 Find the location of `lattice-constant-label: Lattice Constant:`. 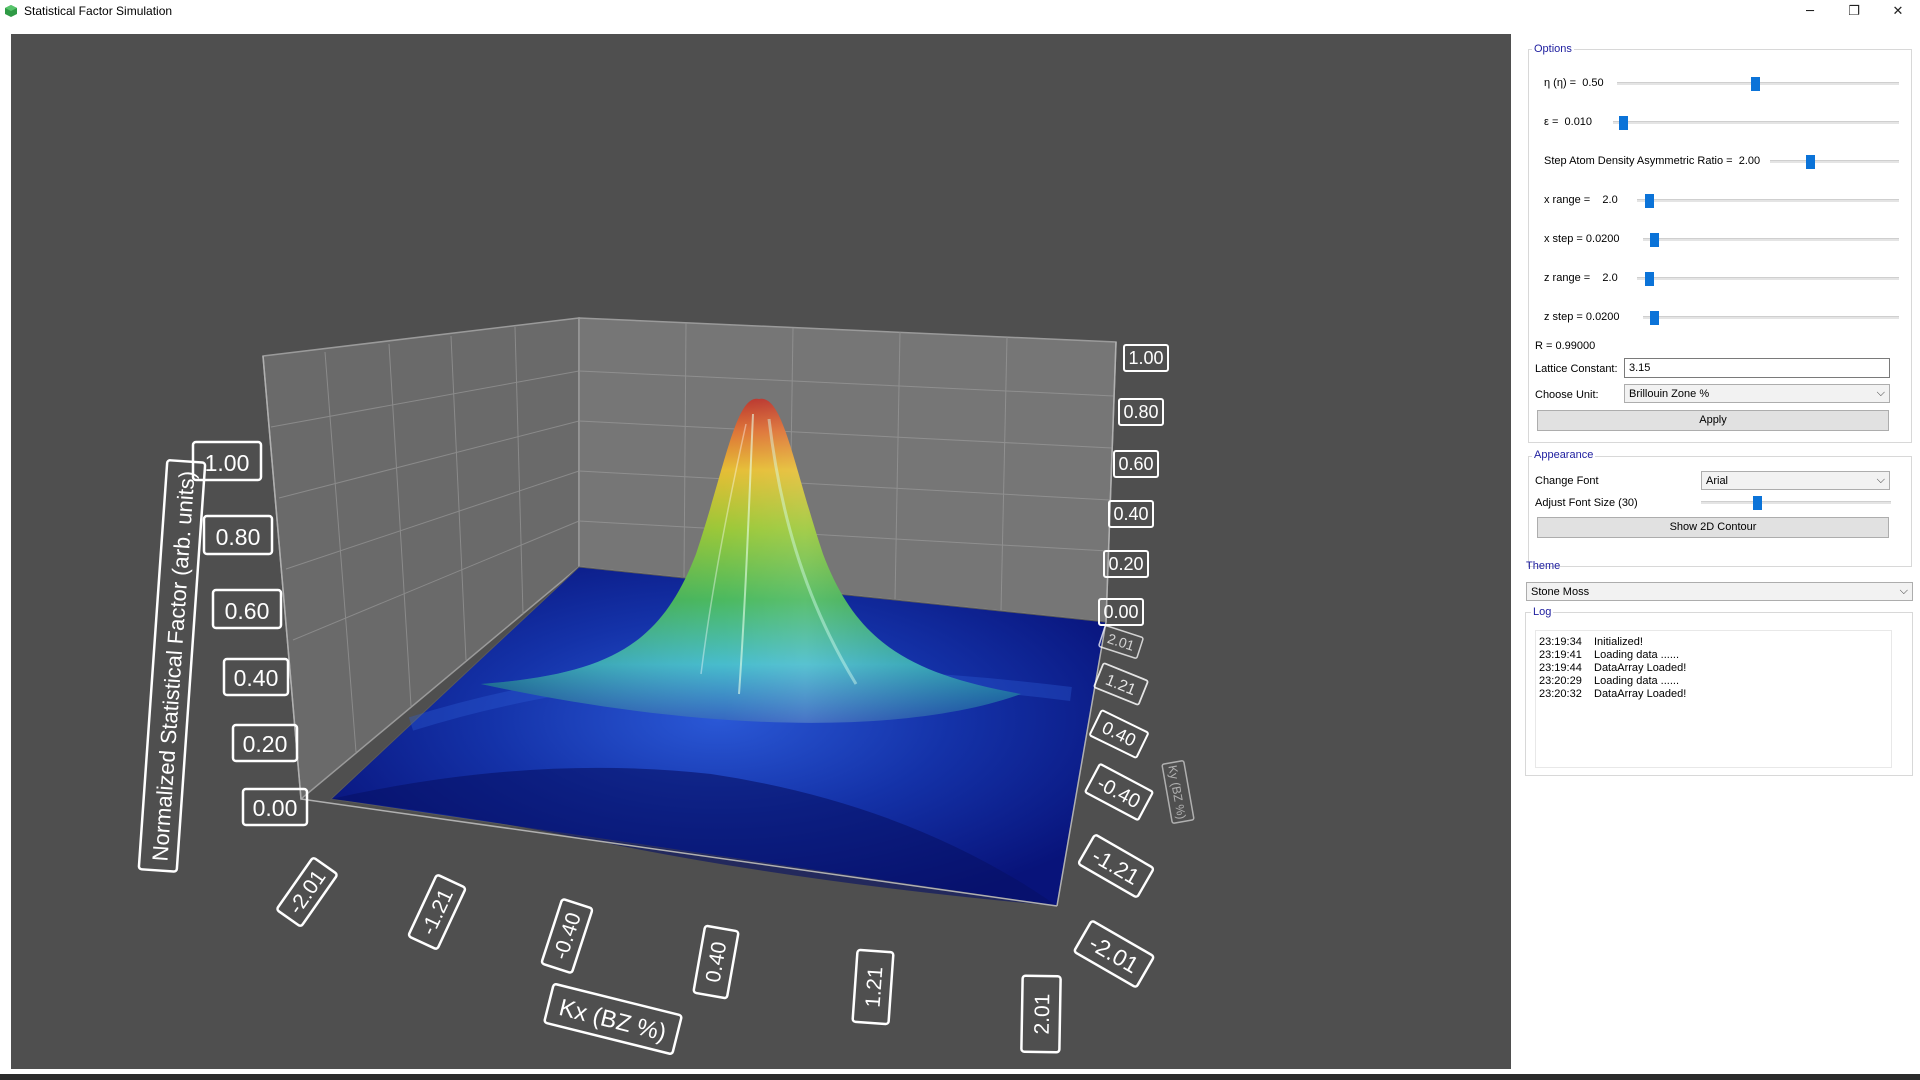

lattice-constant-label: Lattice Constant: is located at coordinates (1576, 369).